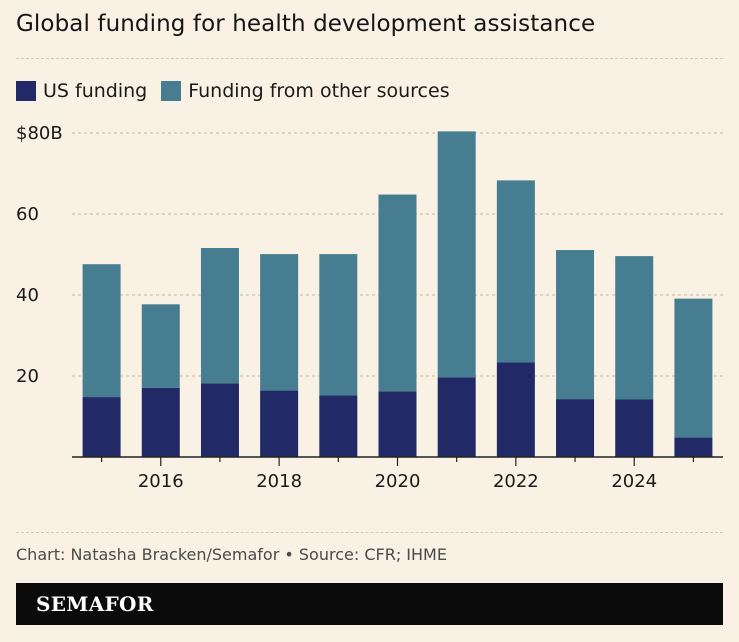 The height and width of the screenshot is (642, 739). What do you see at coordinates (279, 481) in the screenshot?
I see `x-tick-label: 2018` at bounding box center [279, 481].